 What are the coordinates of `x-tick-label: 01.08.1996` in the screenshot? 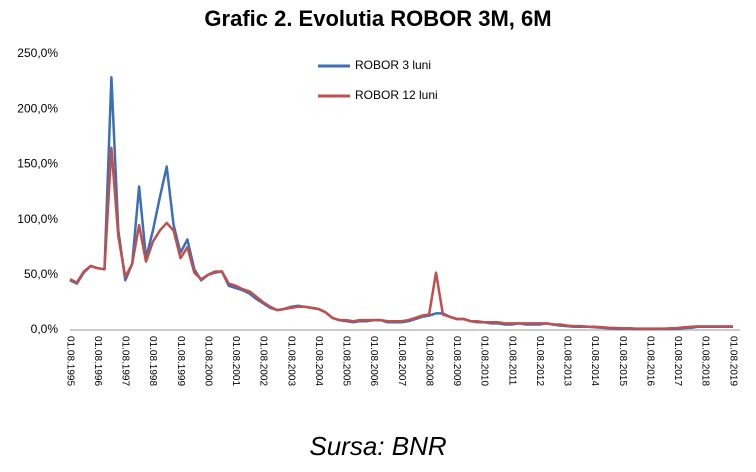 It's located at (97, 361).